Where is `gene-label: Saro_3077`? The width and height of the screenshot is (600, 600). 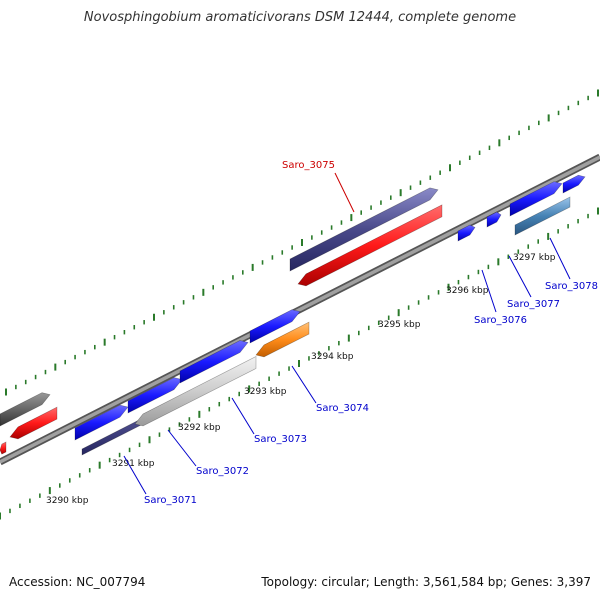 gene-label: Saro_3077 is located at coordinates (533, 304).